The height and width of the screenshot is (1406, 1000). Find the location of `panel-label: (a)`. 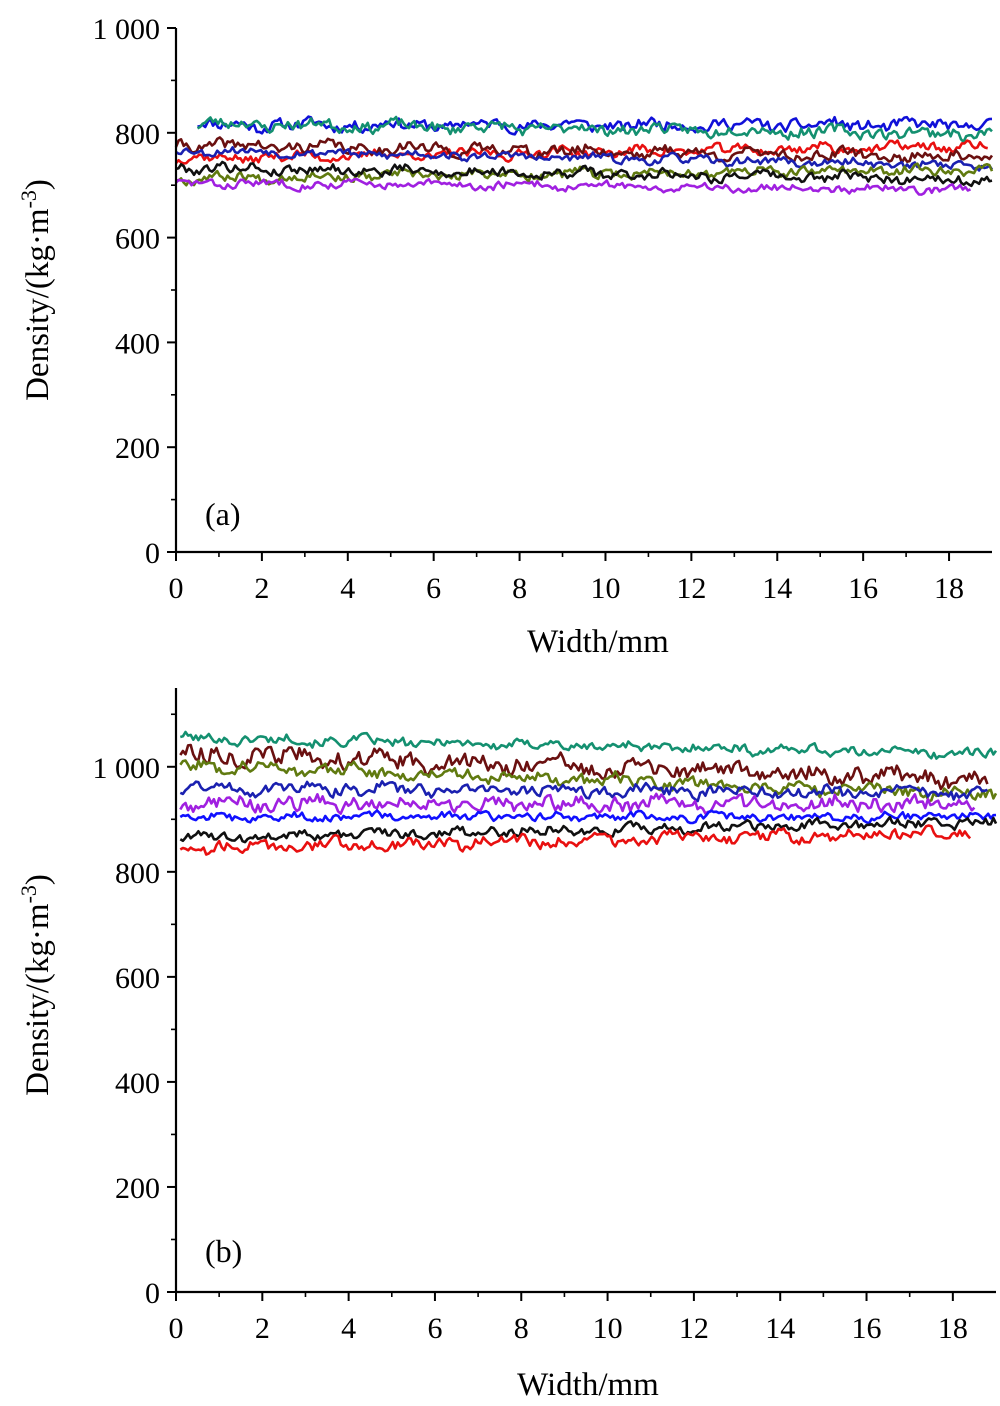

panel-label: (a) is located at coordinates (223, 514).